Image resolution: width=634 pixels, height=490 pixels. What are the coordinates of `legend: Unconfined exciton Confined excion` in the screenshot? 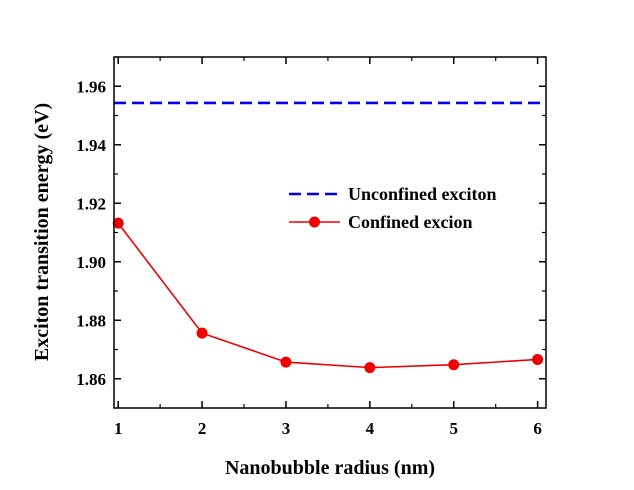 It's located at (393, 208).